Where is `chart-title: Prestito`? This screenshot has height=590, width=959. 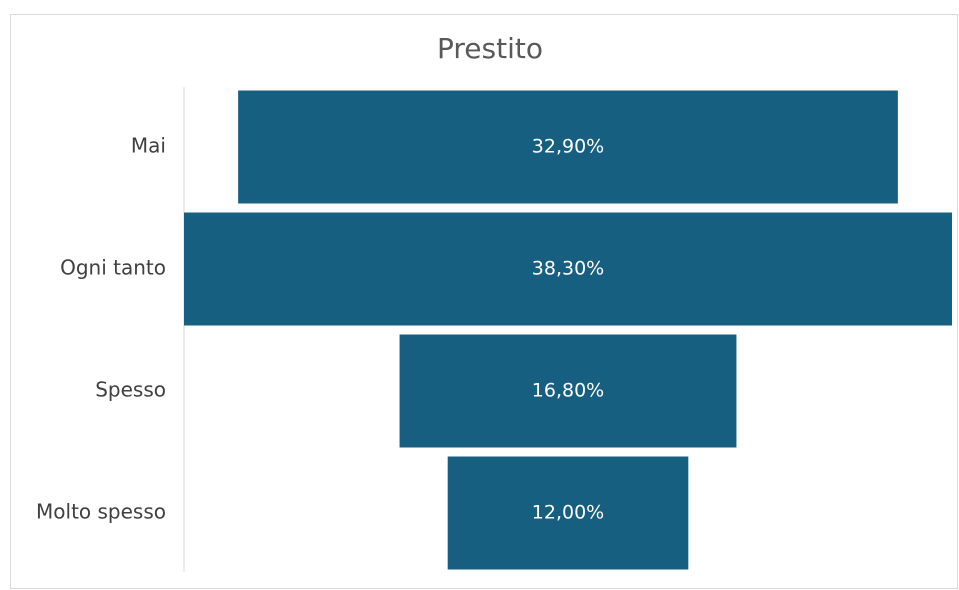
chart-title: Prestito is located at coordinates (490, 48).